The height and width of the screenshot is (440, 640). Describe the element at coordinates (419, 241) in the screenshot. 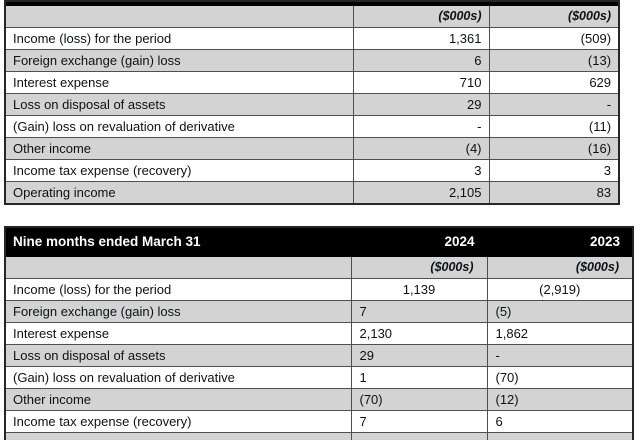

I see `column-header-2024: 2024` at that location.